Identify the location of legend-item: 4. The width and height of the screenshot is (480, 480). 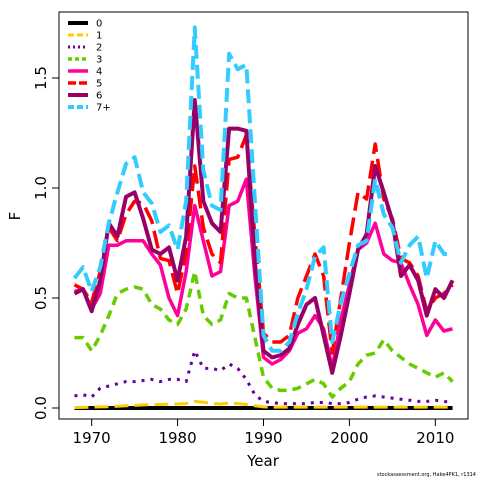
(85, 72).